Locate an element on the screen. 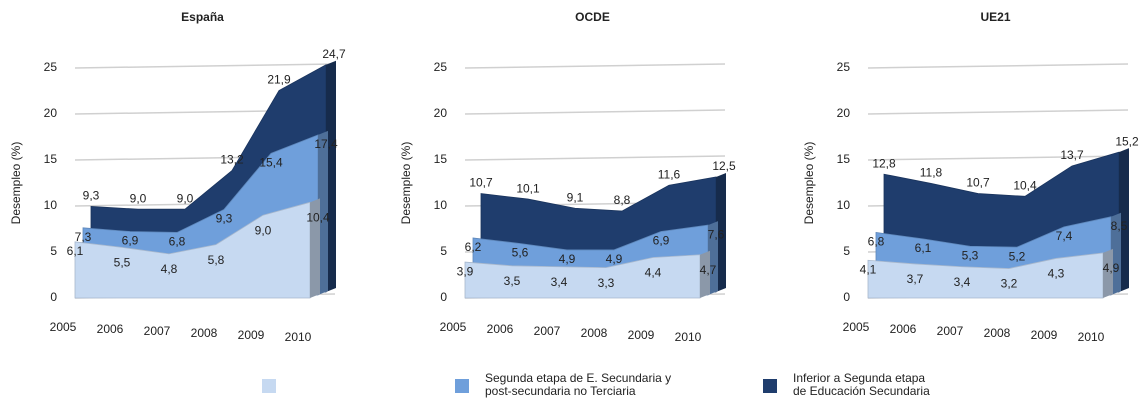 Image resolution: width=1147 pixels, height=412 pixels. value-label: 4,1 is located at coordinates (868, 269).